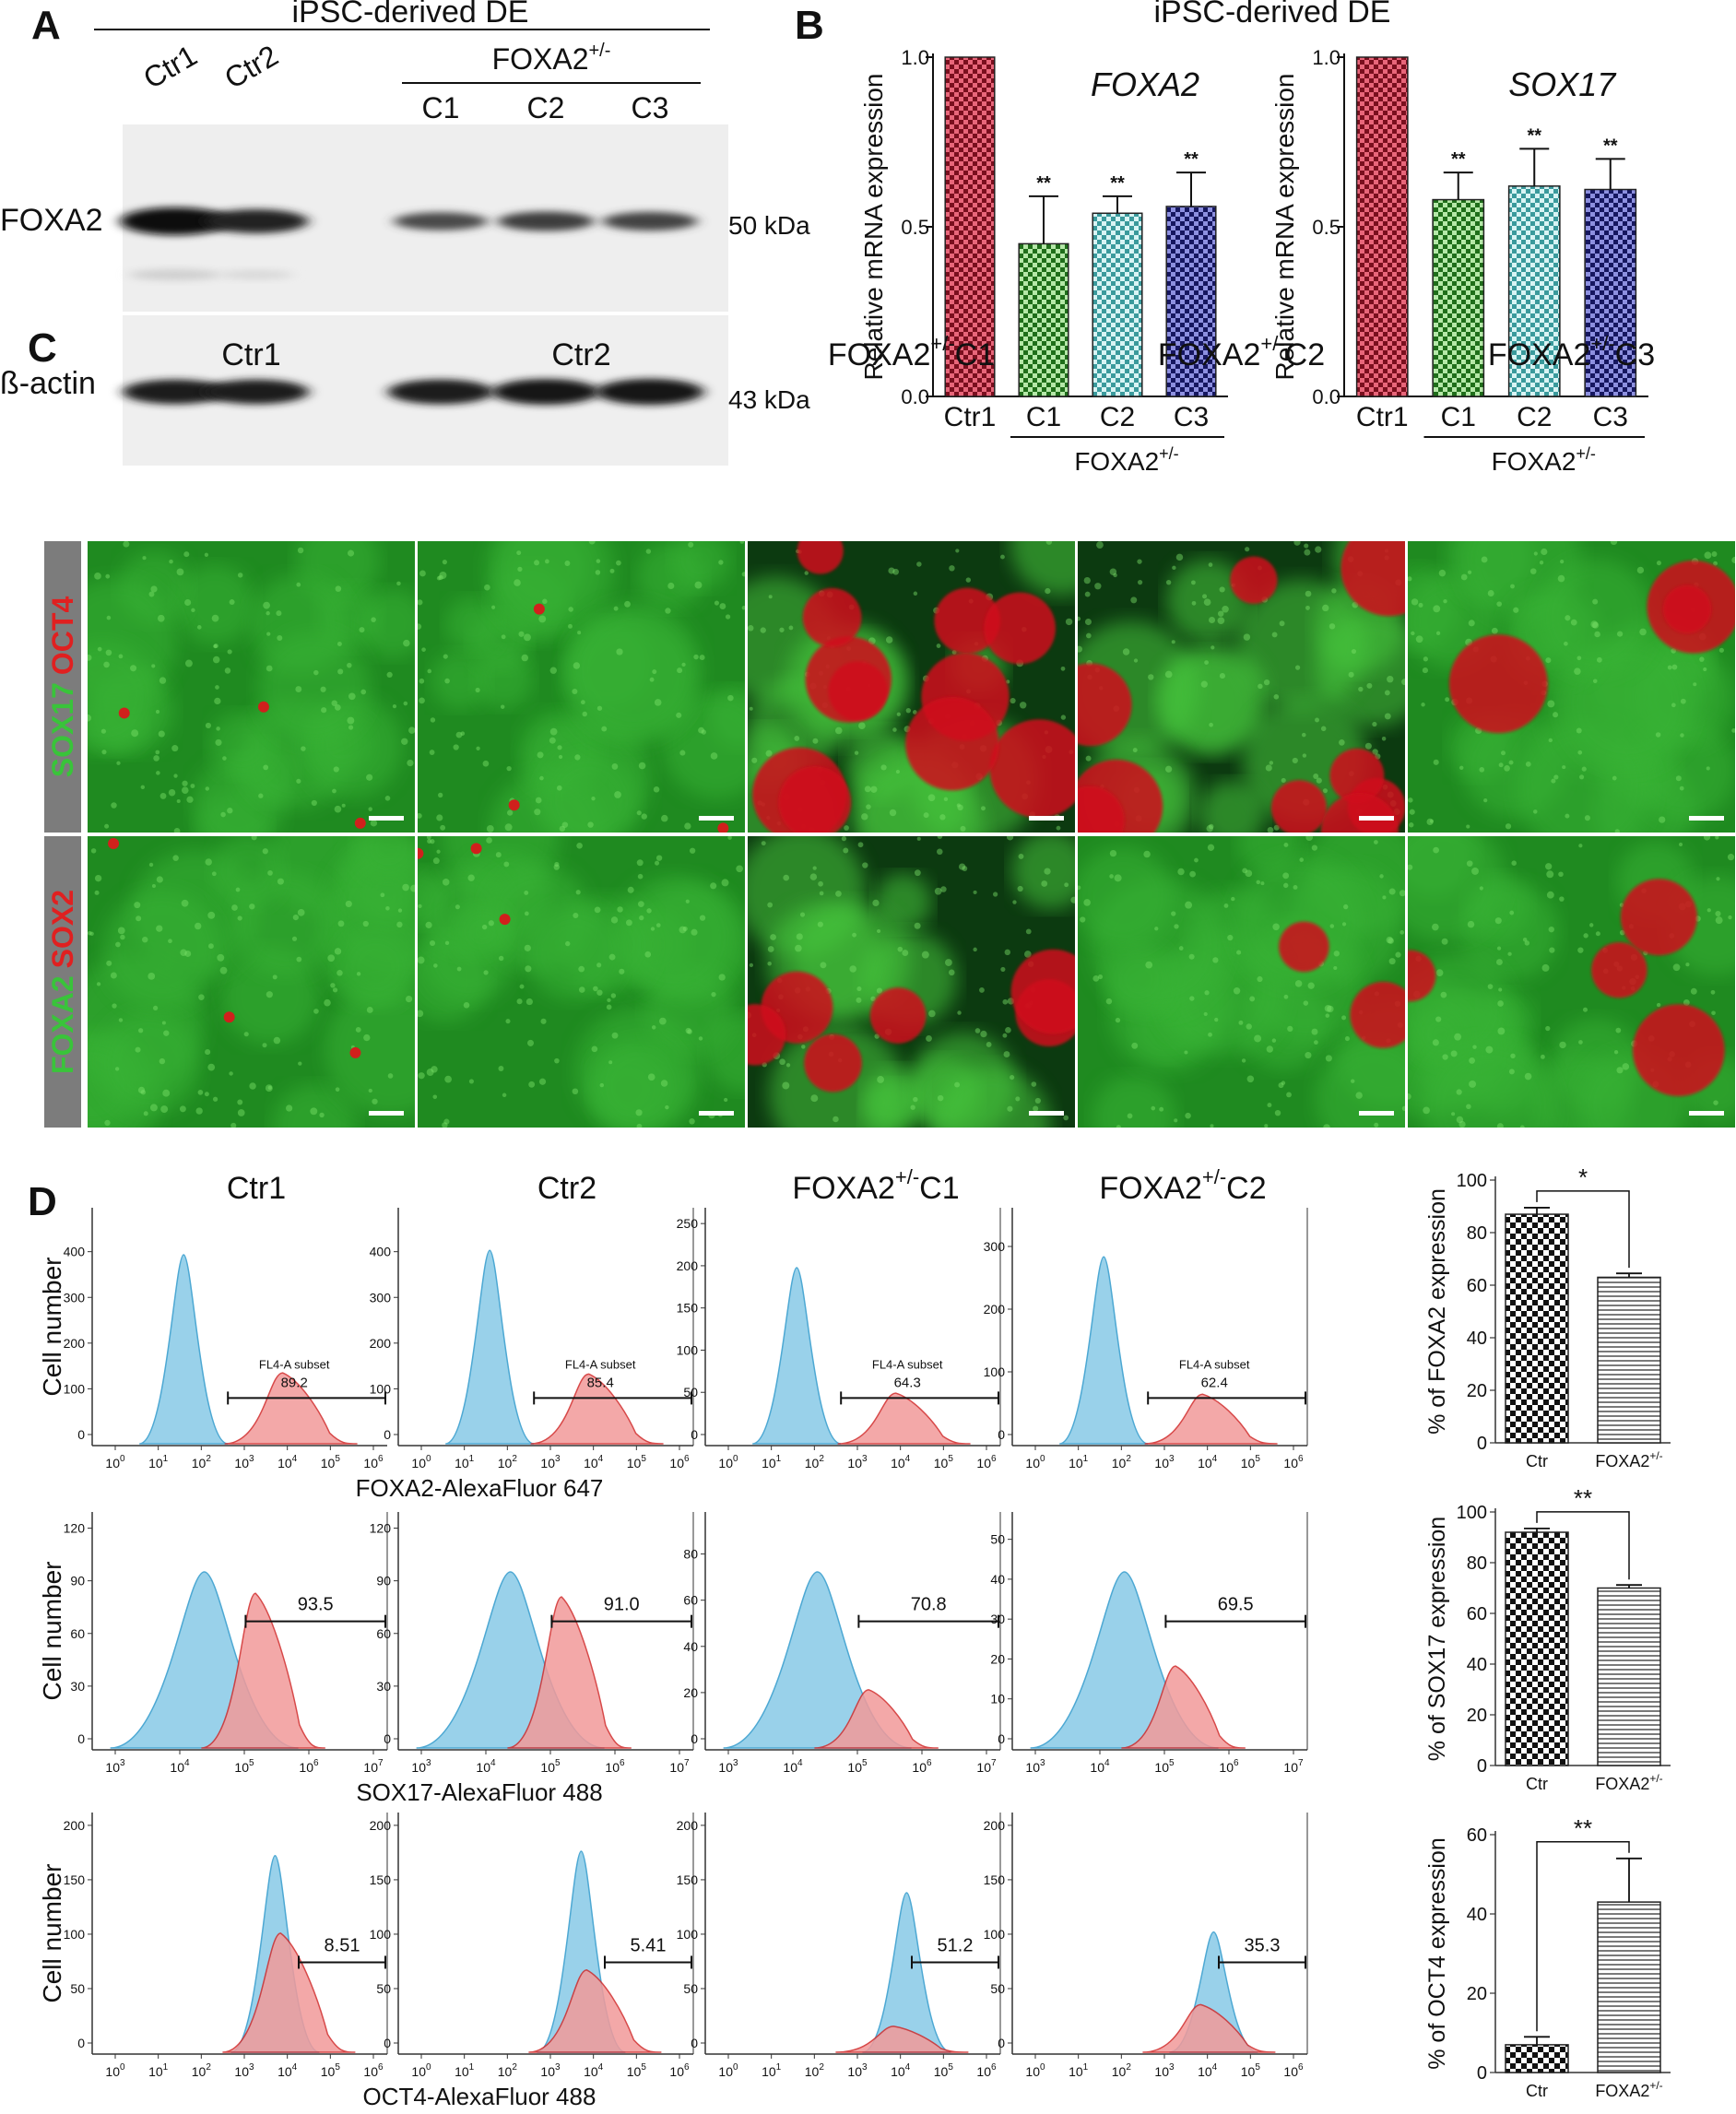  I want to click on log-exp: 2, so click(1128, 2067).